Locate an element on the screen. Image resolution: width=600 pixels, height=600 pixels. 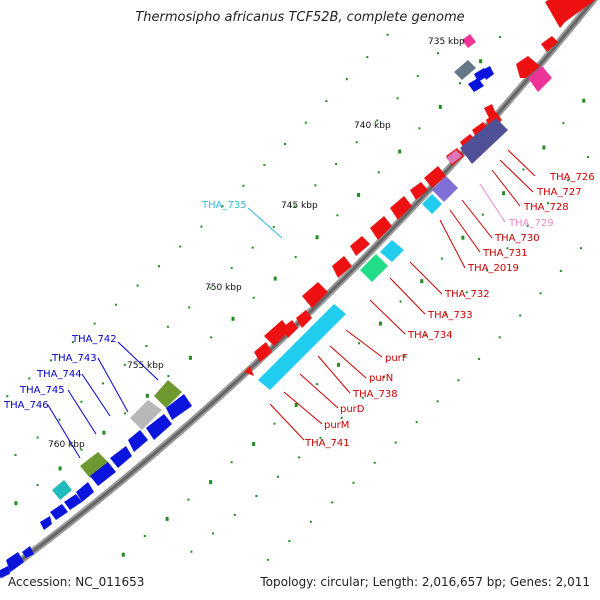
accession-label: Accession: NC_011653 is located at coordinates (76, 582).